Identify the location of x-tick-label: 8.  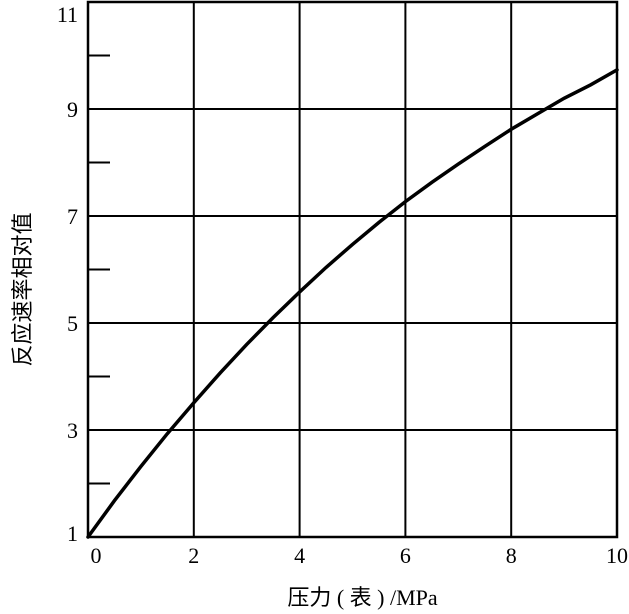
(511, 555).